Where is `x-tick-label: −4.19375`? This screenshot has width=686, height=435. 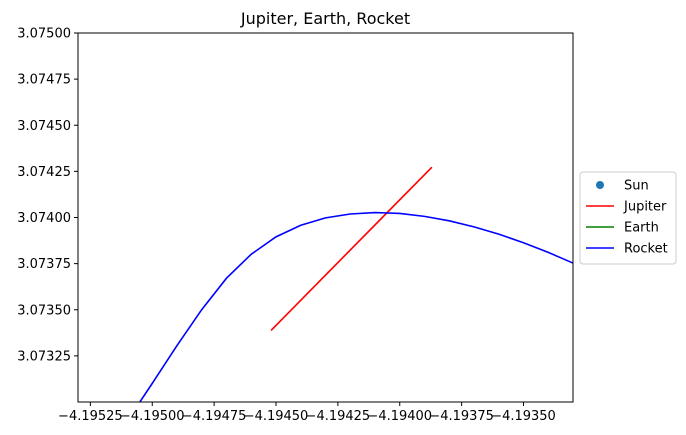
x-tick-label: −4.19375 is located at coordinates (461, 416).